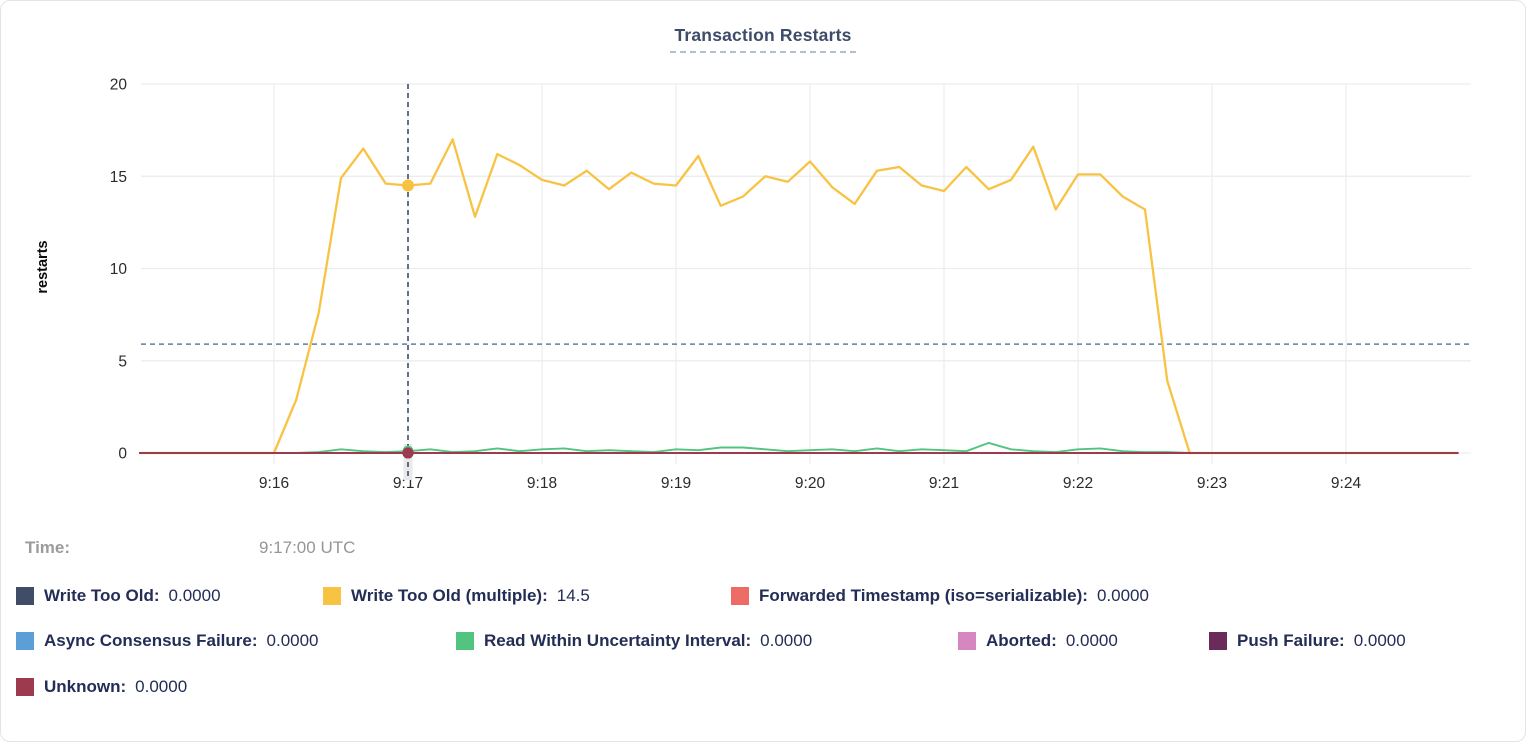 This screenshot has height=744, width=1528. Describe the element at coordinates (48, 547) in the screenshot. I see `tooltip-time-label: Time:` at that location.